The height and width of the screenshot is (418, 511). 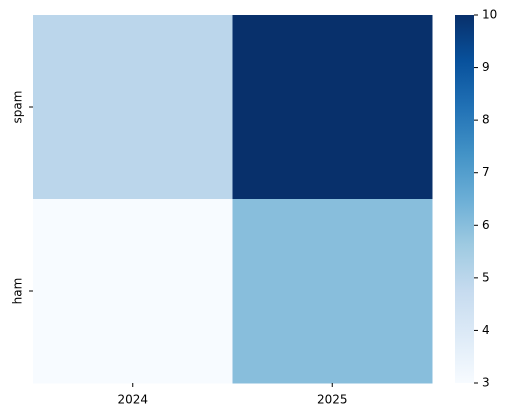 I want to click on y-tick-label: spam, so click(x=18, y=107).